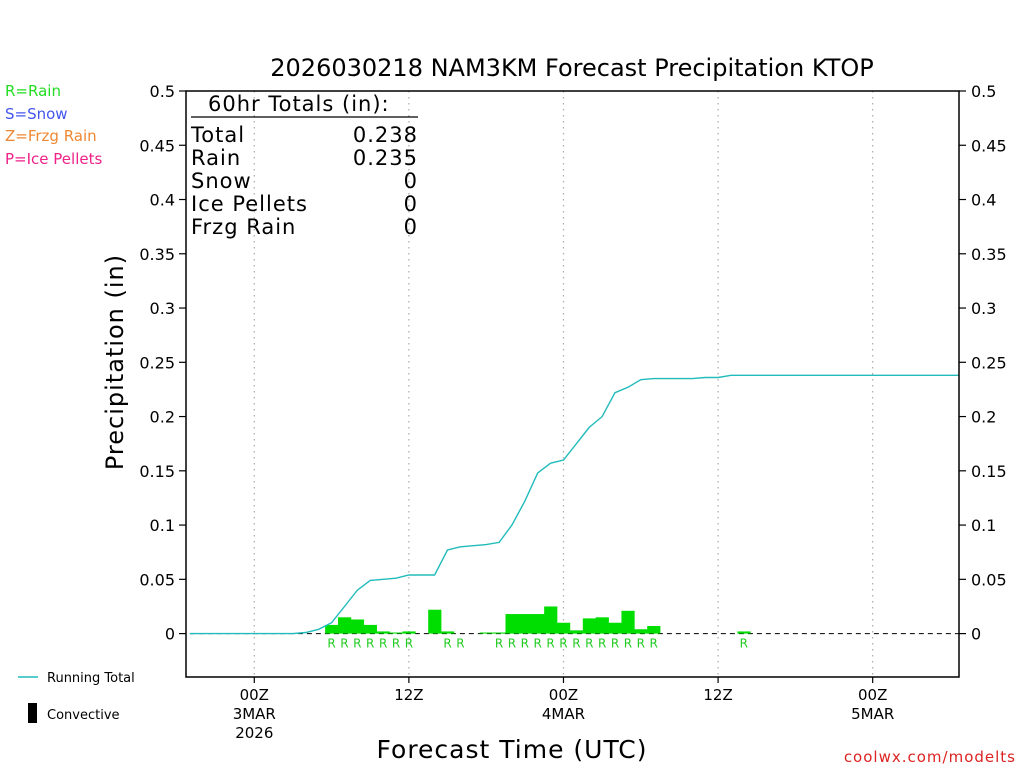  I want to click on x-tick-year: 2026, so click(254, 733).